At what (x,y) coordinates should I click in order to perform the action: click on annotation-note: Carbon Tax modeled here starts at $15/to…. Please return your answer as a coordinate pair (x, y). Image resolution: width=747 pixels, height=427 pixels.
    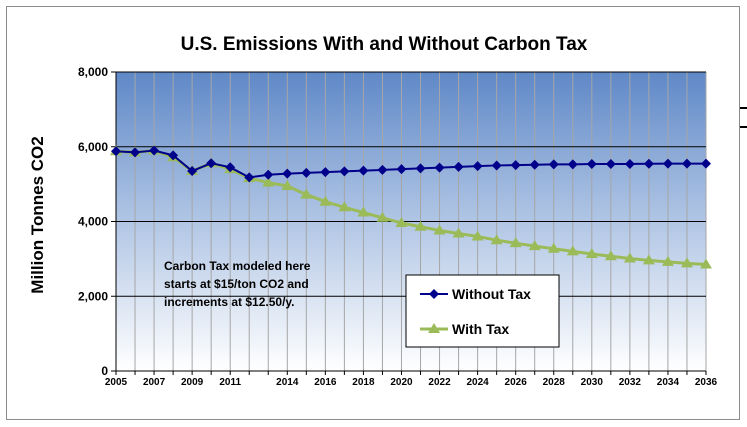
    Looking at the image, I should click on (237, 284).